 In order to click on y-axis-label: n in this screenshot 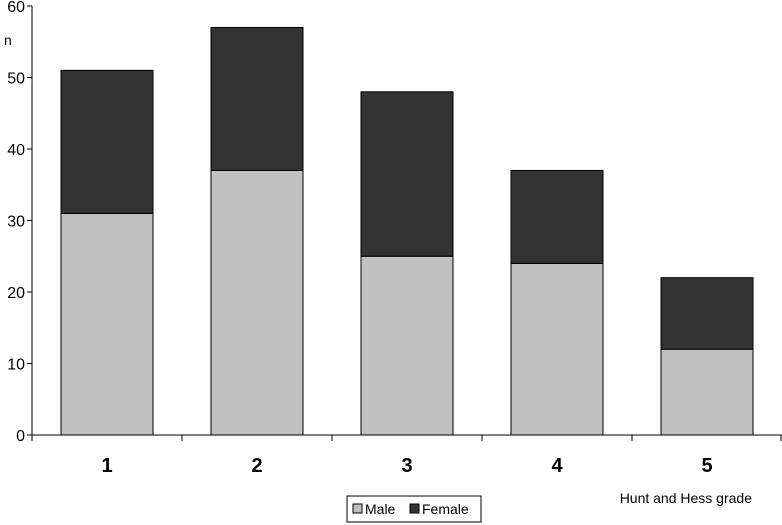, I will do `click(8, 40)`.